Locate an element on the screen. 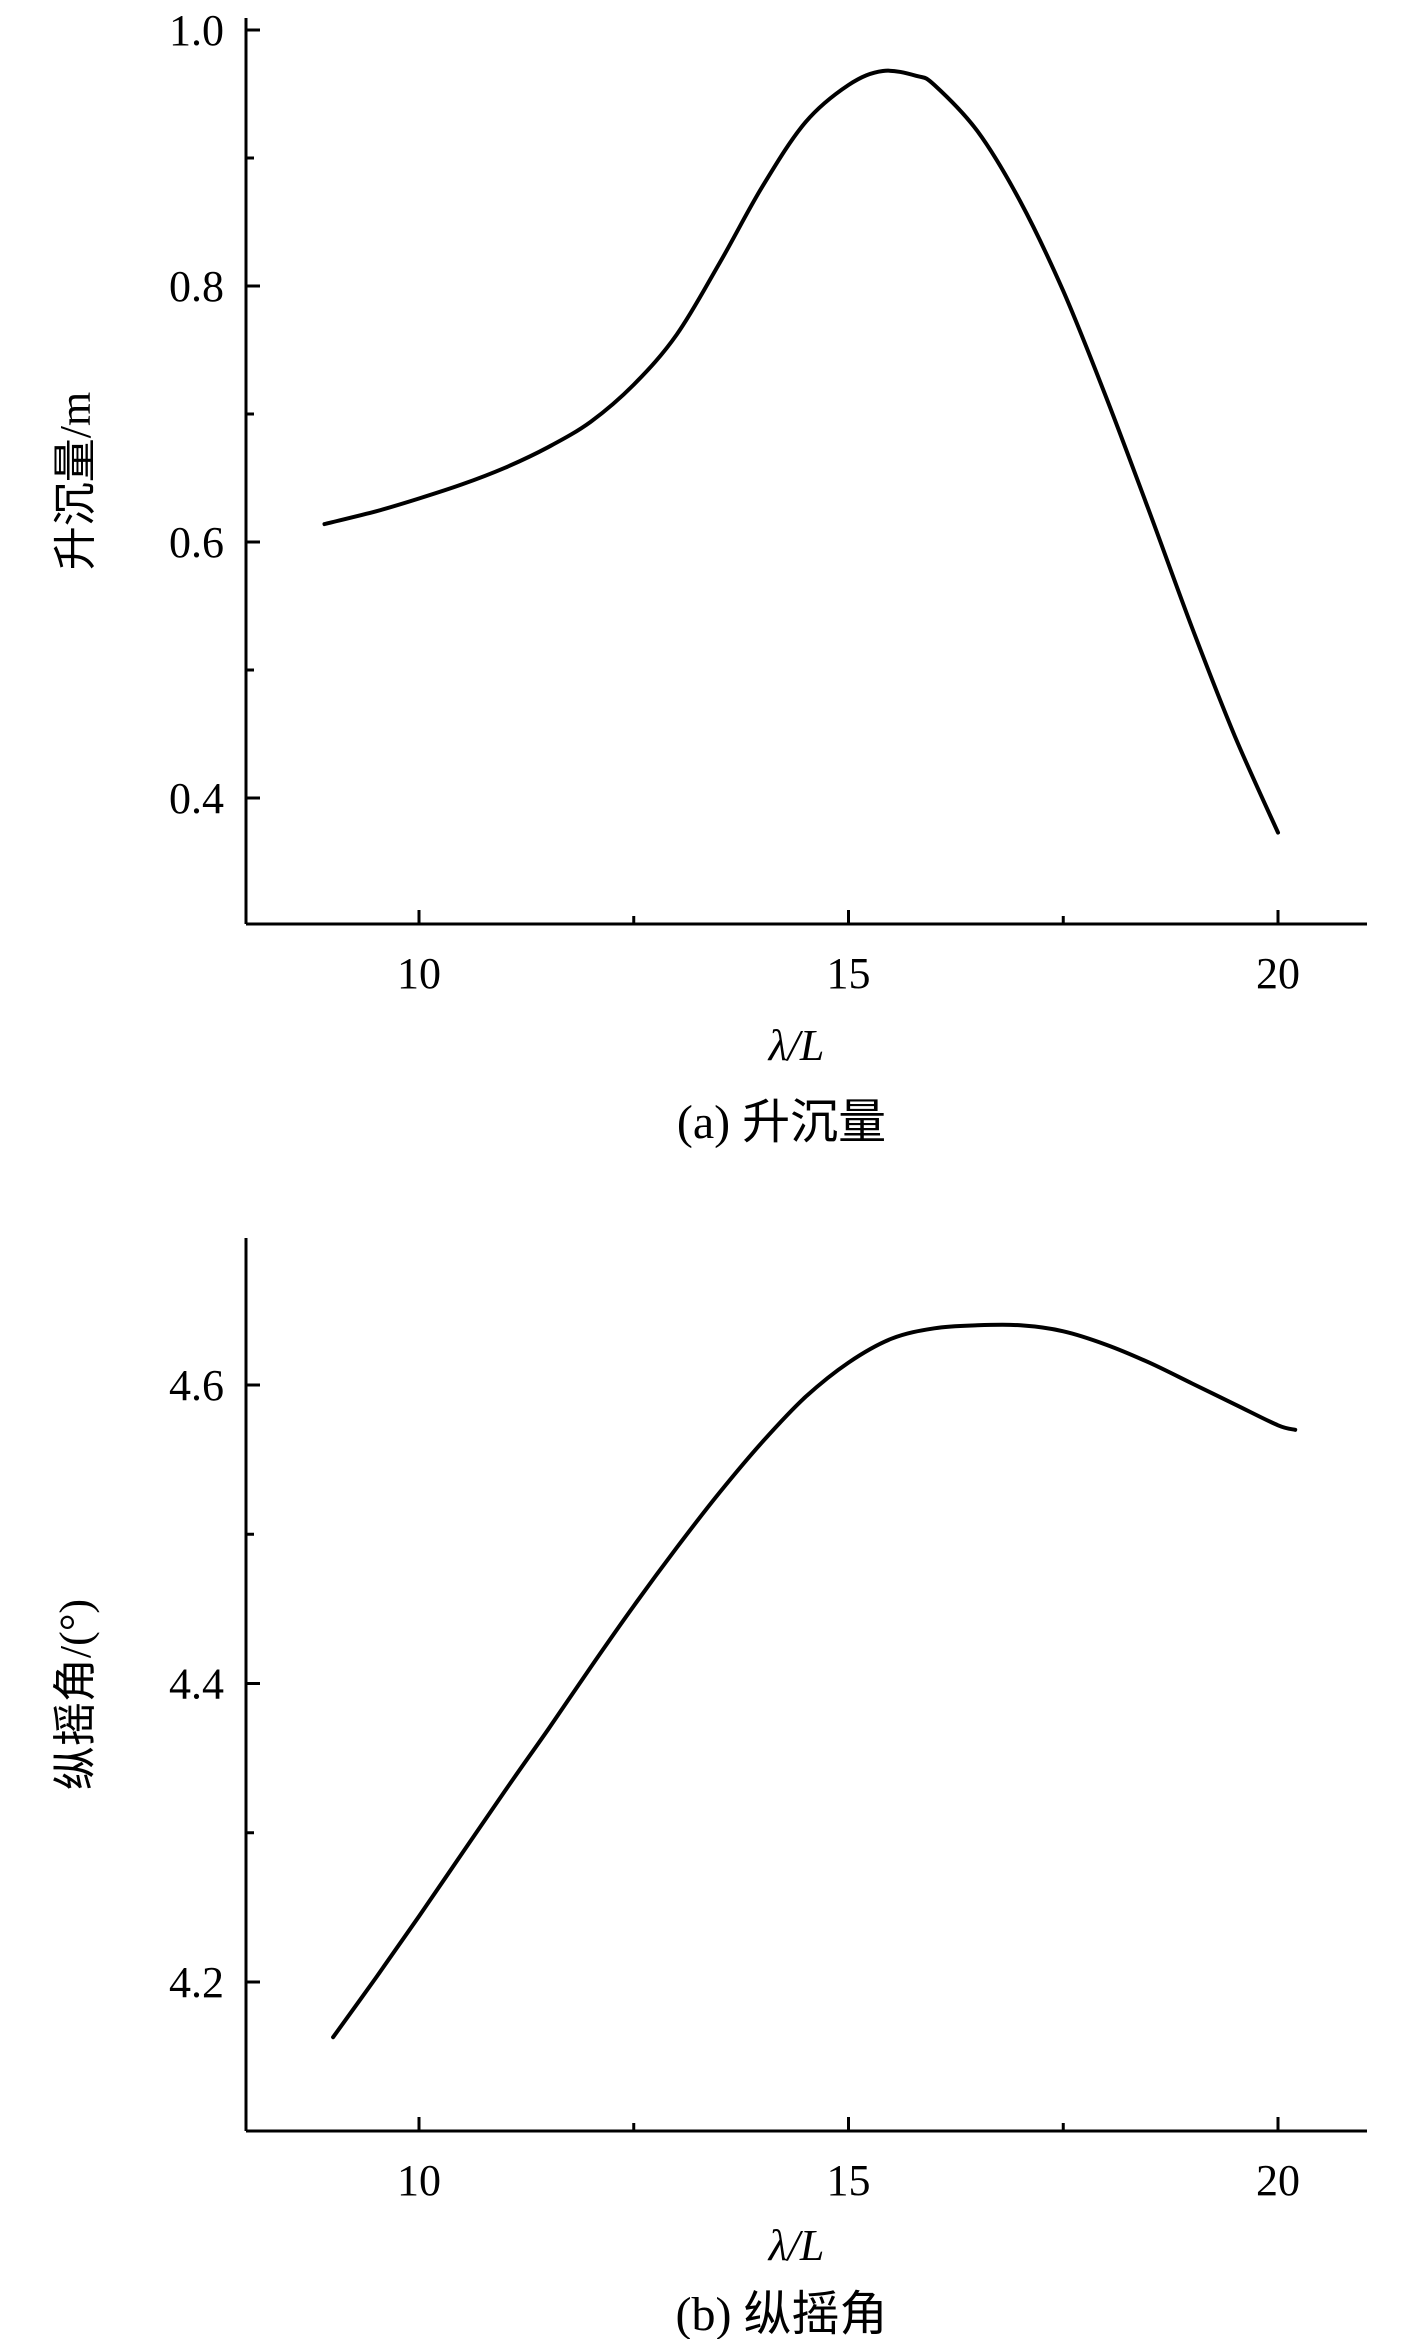 This screenshot has width=1417, height=2339. y-tick-label: 0.8 is located at coordinates (196, 286).